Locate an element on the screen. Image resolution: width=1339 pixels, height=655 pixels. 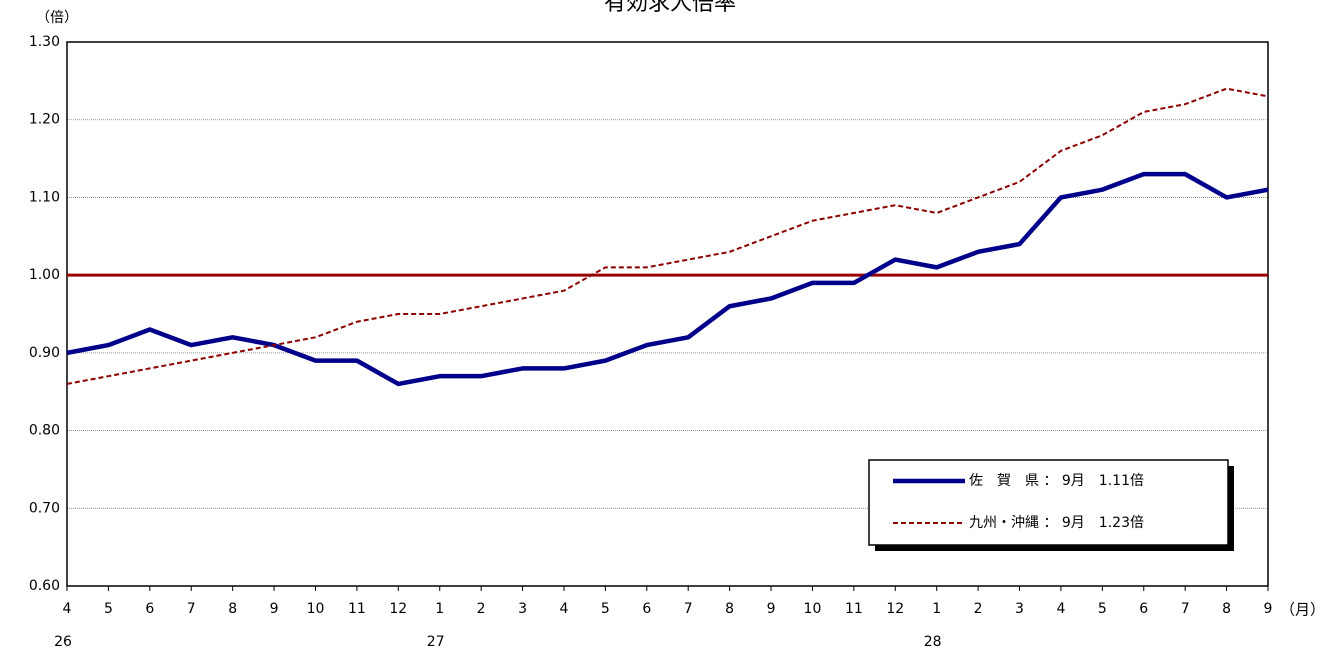
chart-title: 有効求人倍率 is located at coordinates (670, 8).